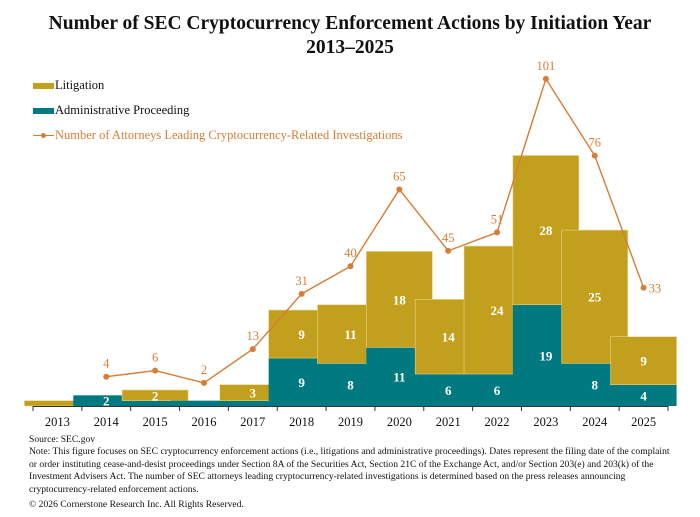  I want to click on attorneys-label-2024: 76, so click(594, 143).